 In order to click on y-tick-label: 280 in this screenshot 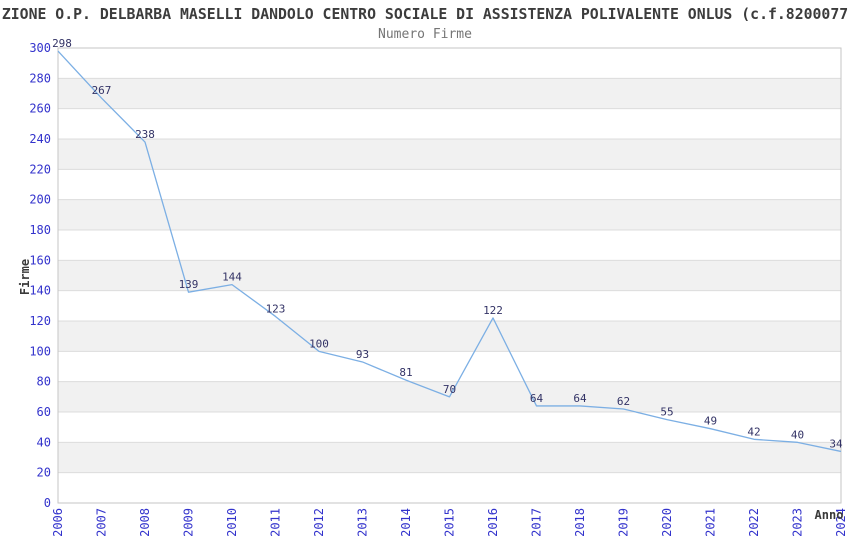, I will do `click(40, 78)`.